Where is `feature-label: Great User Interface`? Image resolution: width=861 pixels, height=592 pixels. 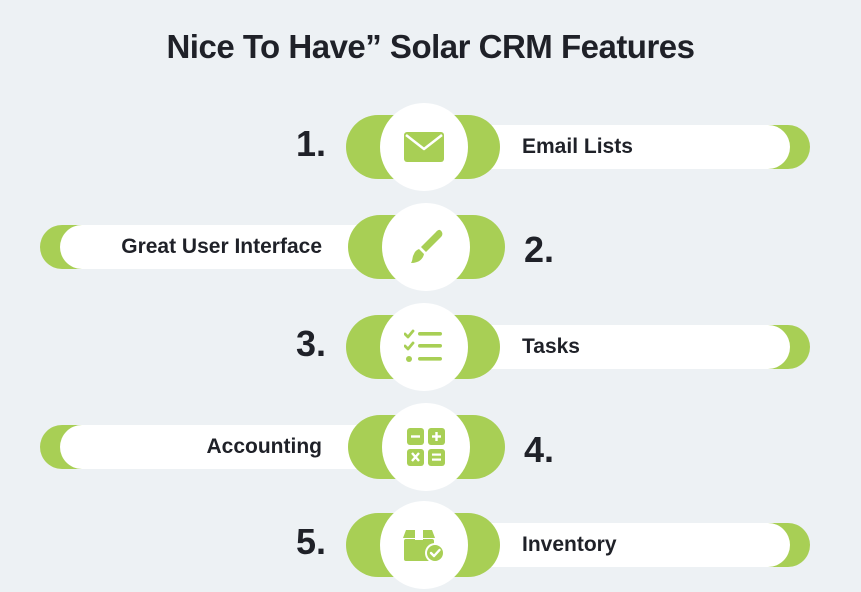
feature-label: Great User Interface is located at coordinates (221, 246).